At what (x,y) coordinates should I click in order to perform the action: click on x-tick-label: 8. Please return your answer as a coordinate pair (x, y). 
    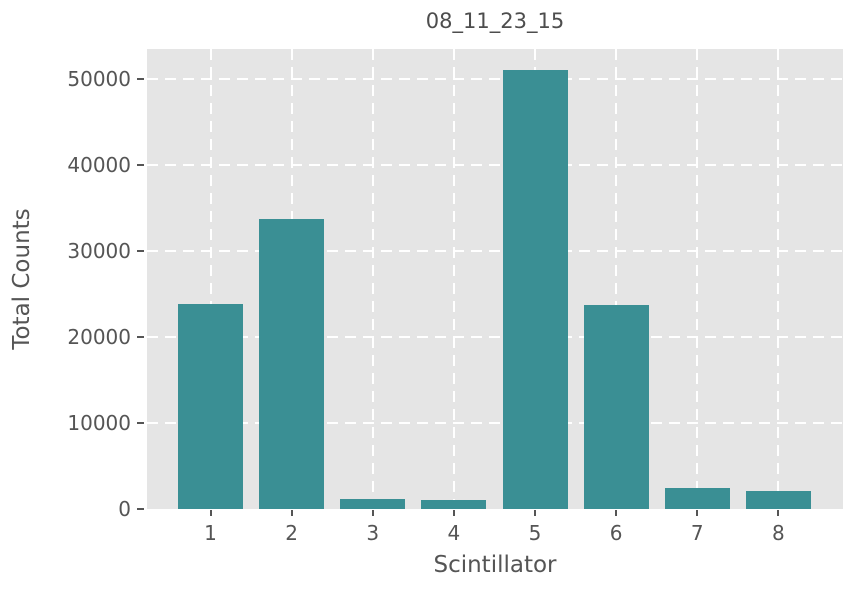
    Looking at the image, I should click on (778, 533).